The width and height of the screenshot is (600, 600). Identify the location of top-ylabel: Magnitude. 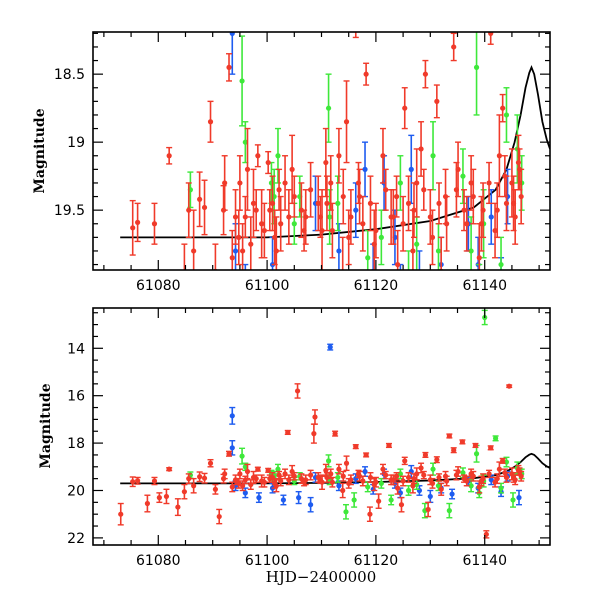
(40, 150).